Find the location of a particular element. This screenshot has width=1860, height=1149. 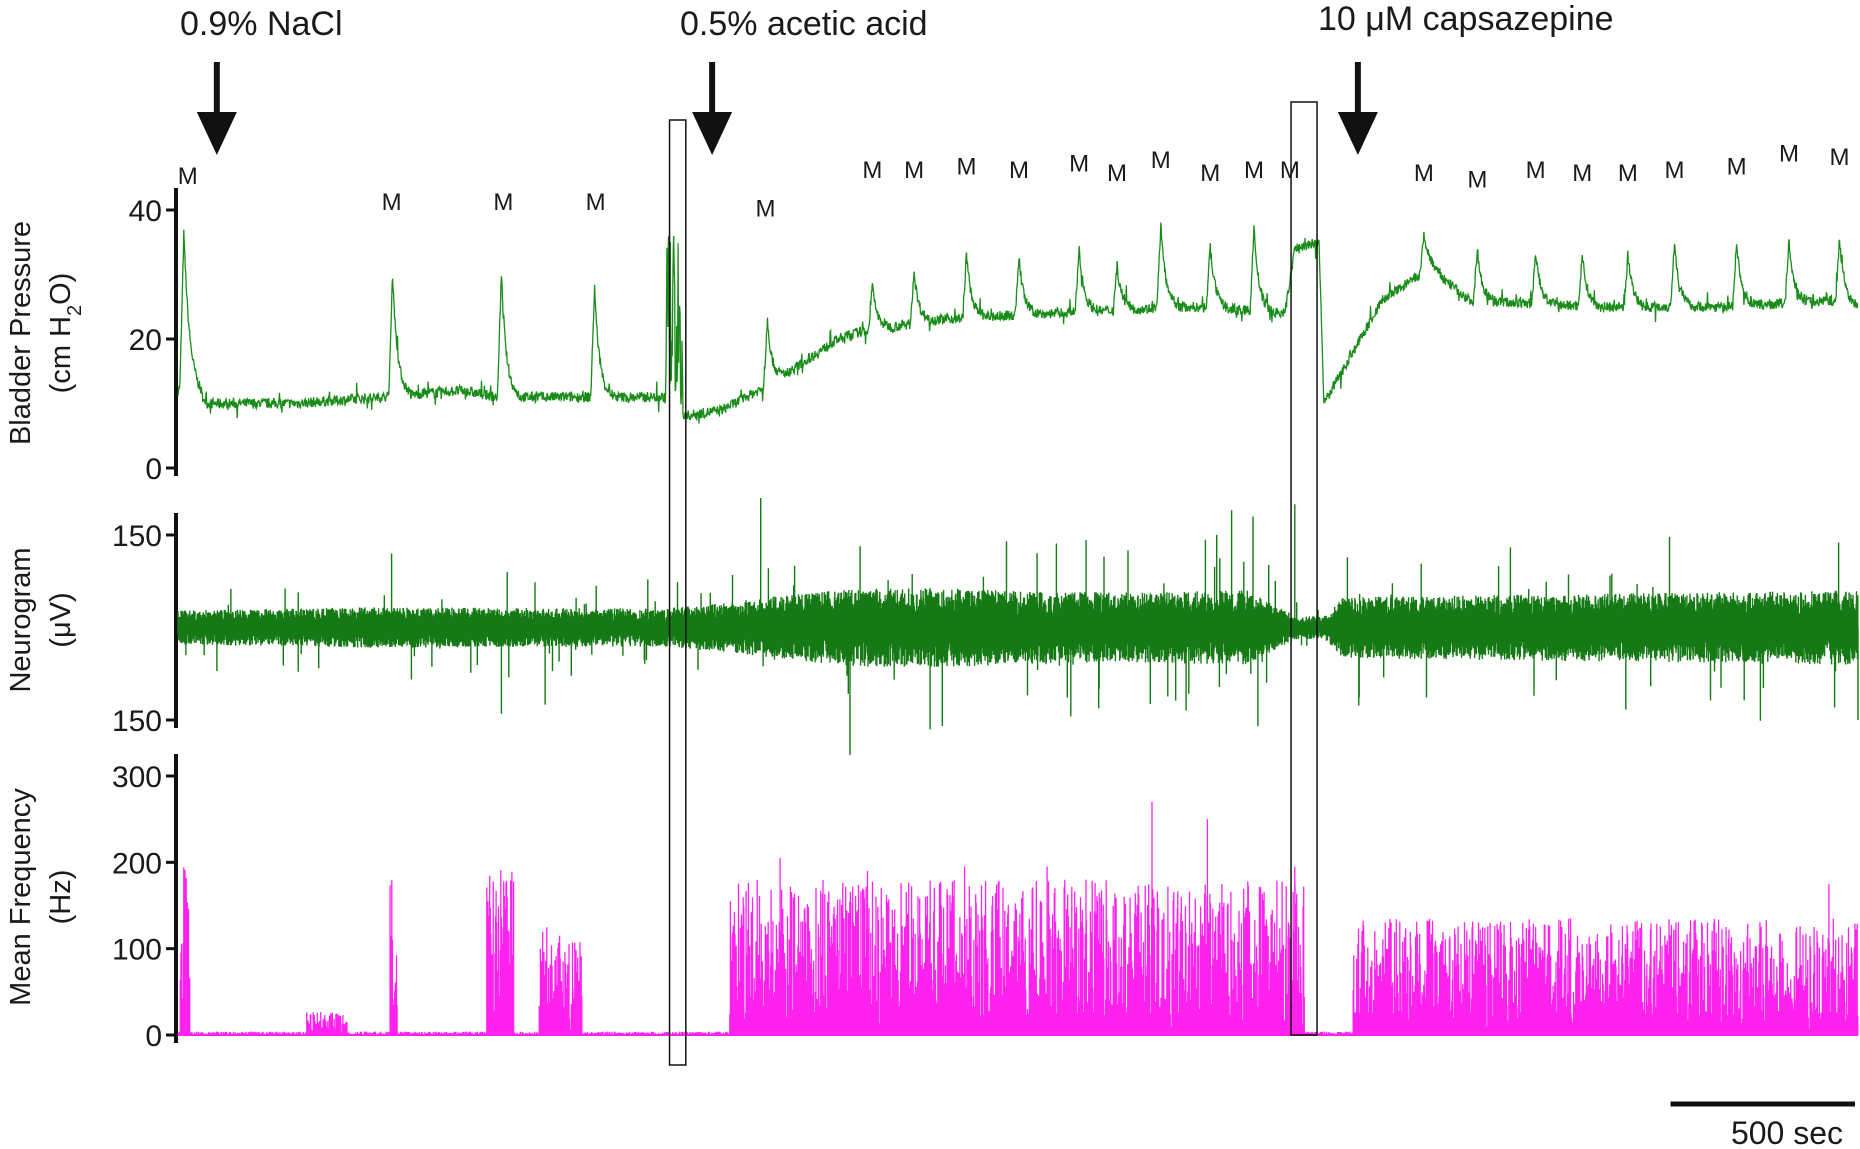

mean-frequency-y-label: Mean Frequency is located at coordinates (21, 897).